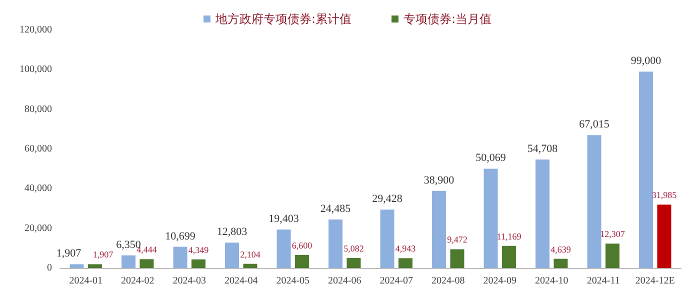  What do you see at coordinates (405, 249) in the screenshot?
I see `data-label: 4,943` at bounding box center [405, 249].